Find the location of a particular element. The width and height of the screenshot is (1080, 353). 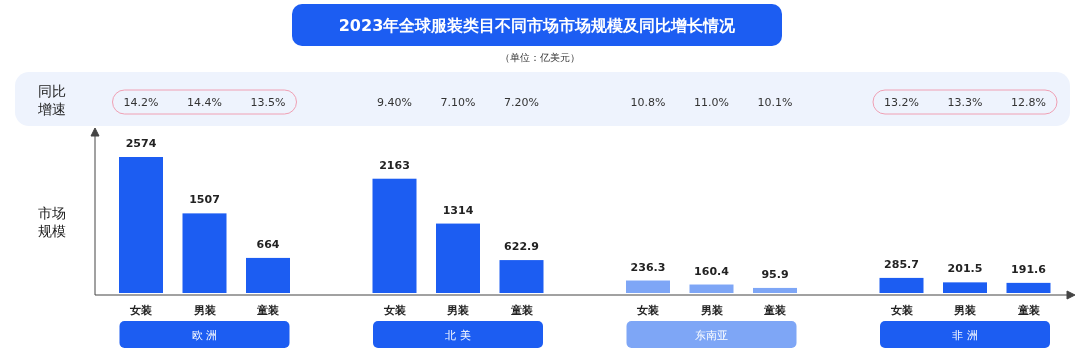

text: 14.4% is located at coordinates (204, 102).